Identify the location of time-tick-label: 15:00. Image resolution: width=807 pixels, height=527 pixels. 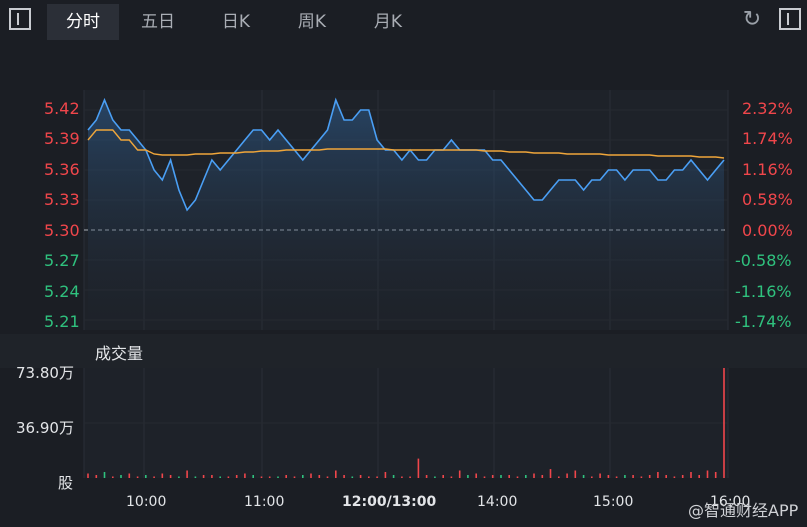
(613, 502).